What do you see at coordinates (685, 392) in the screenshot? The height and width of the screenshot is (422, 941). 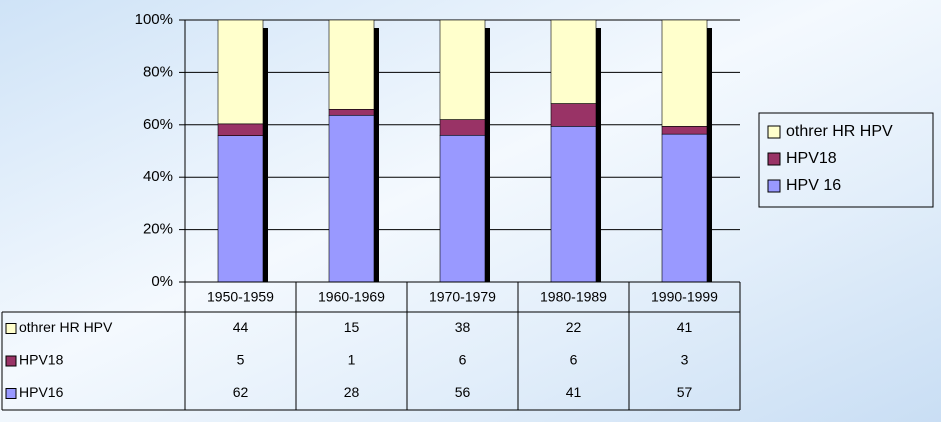 I see `table-value: 57` at bounding box center [685, 392].